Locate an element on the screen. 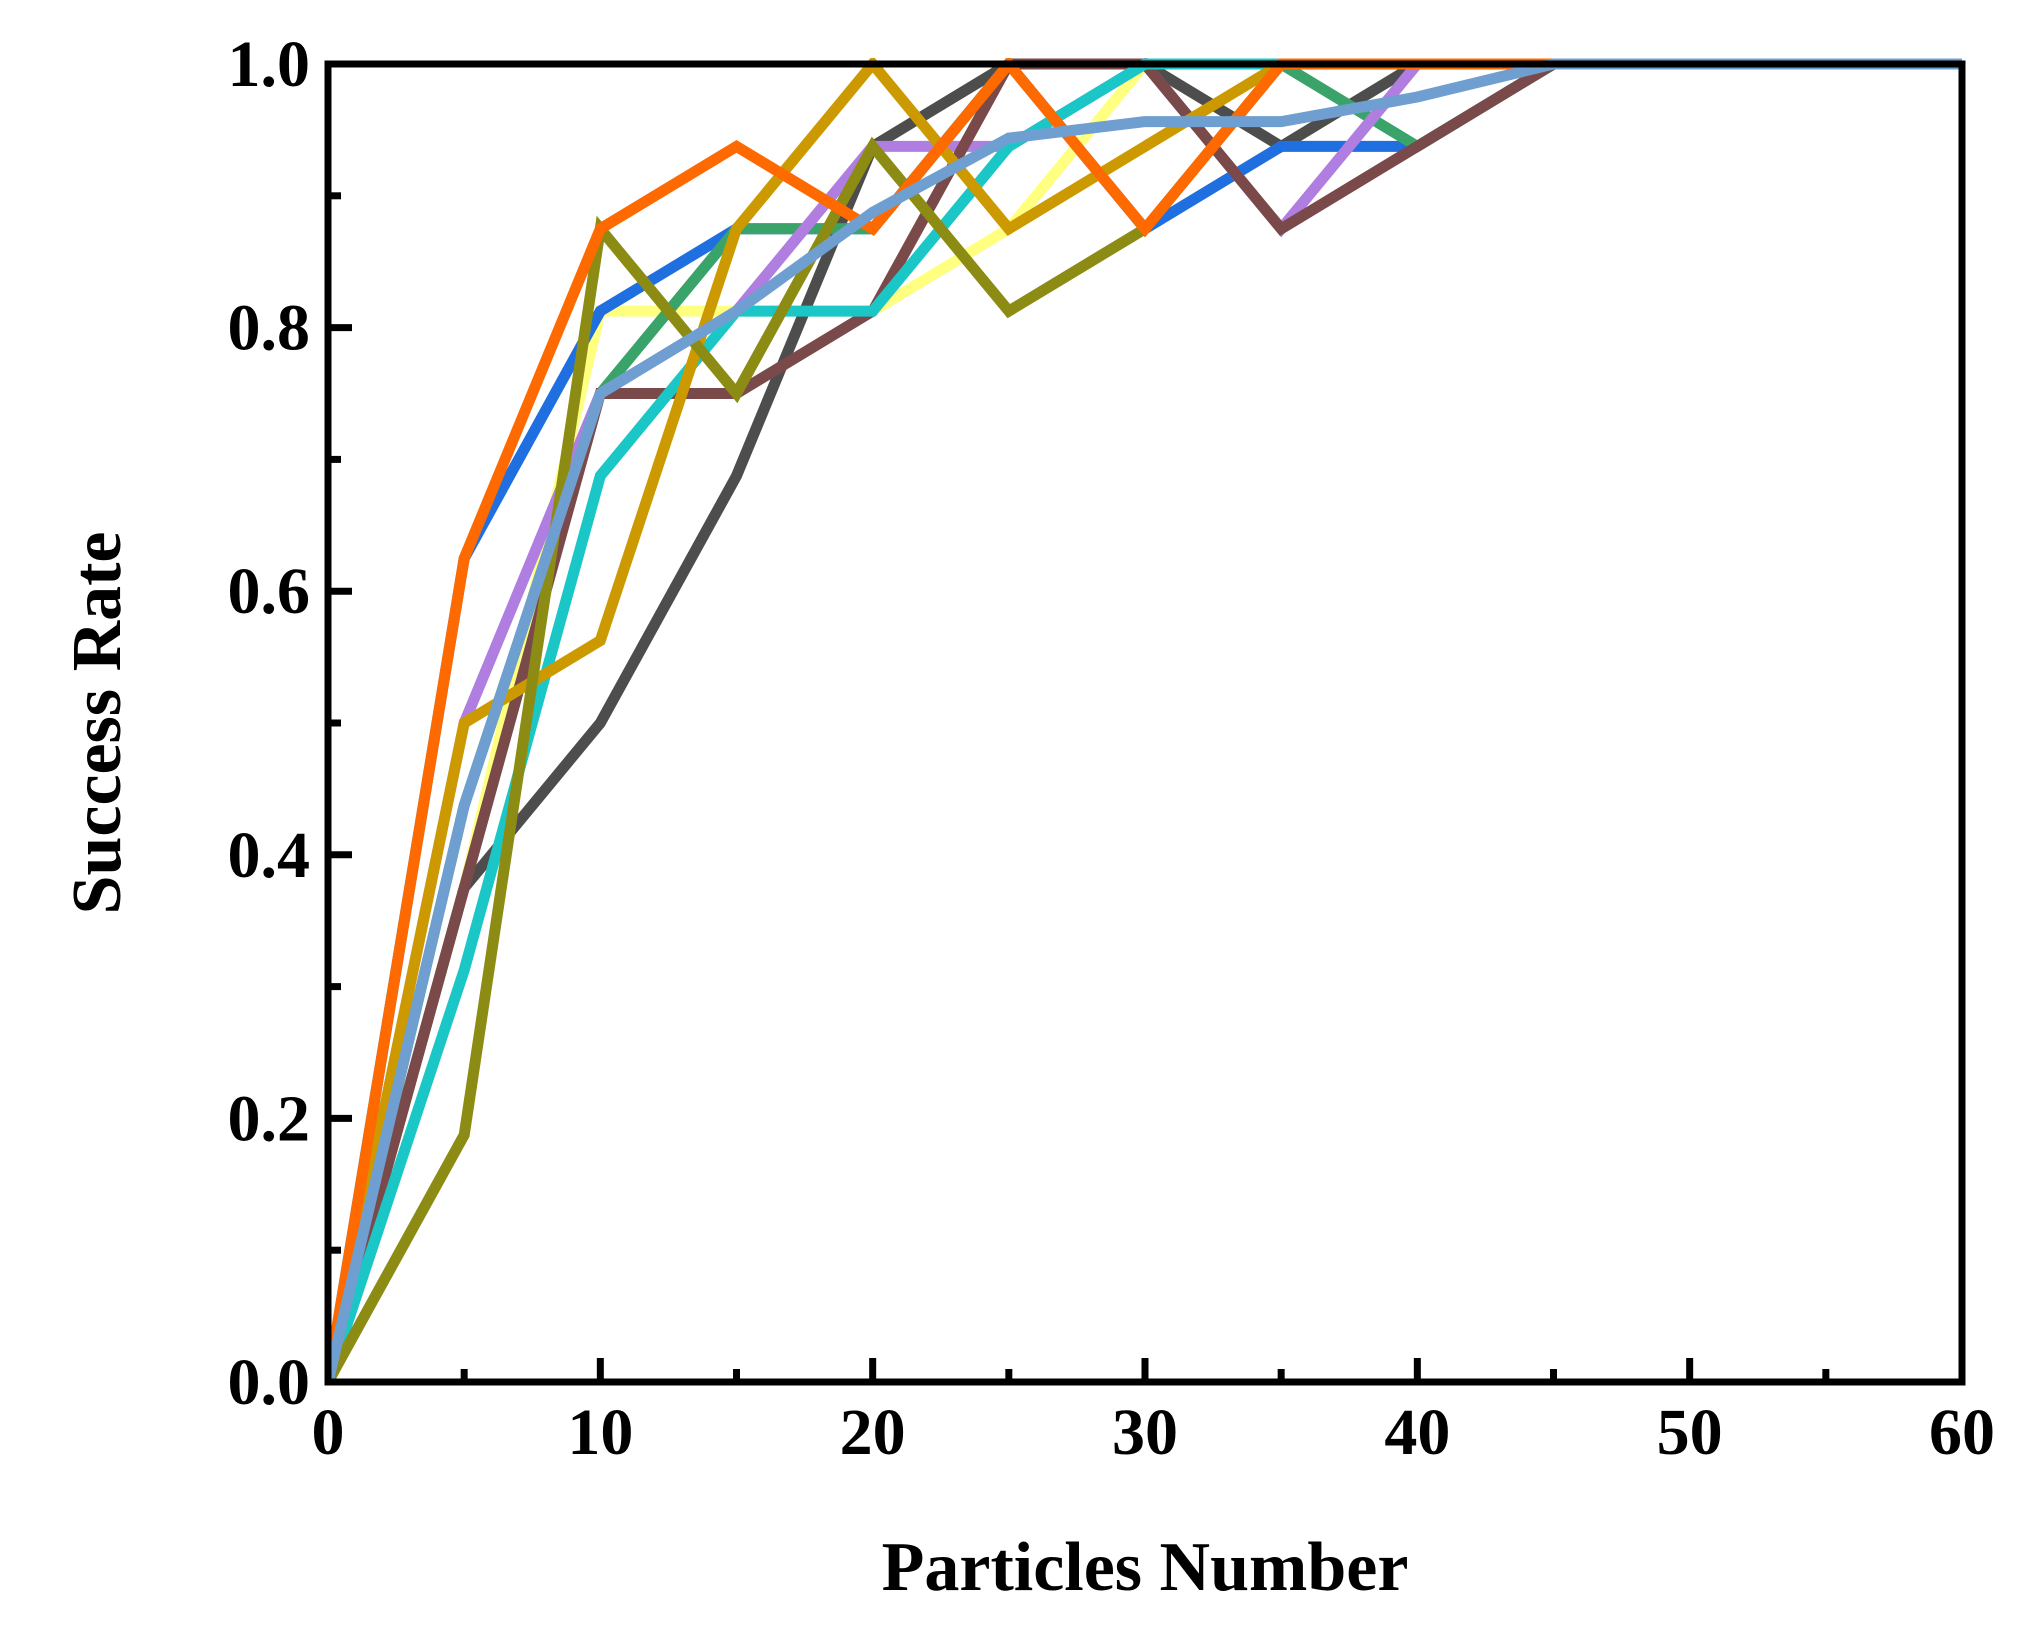 The image size is (2036, 1645). x-tick-label: 20 is located at coordinates (873, 1432).